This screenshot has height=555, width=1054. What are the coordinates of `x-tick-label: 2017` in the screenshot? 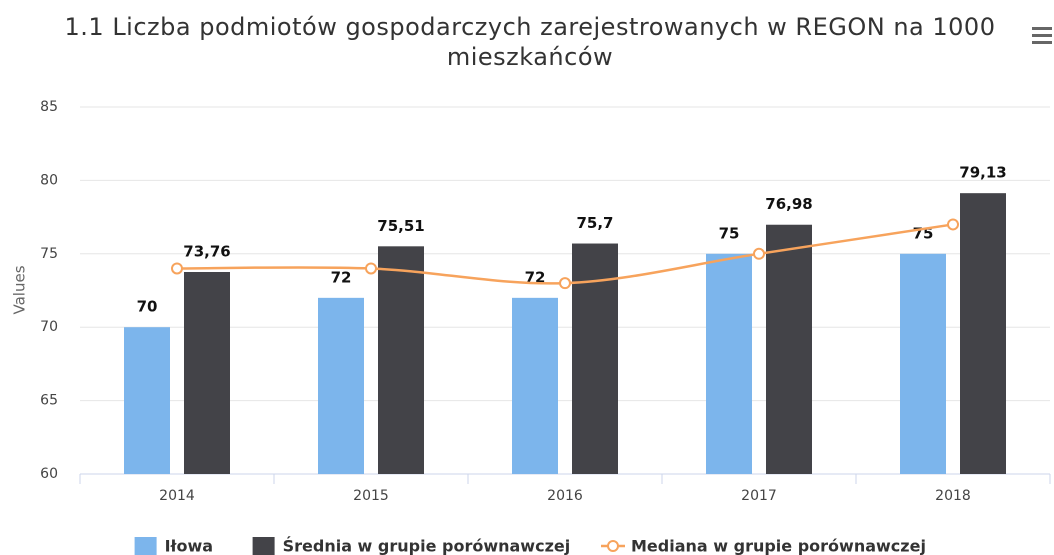 It's located at (759, 496).